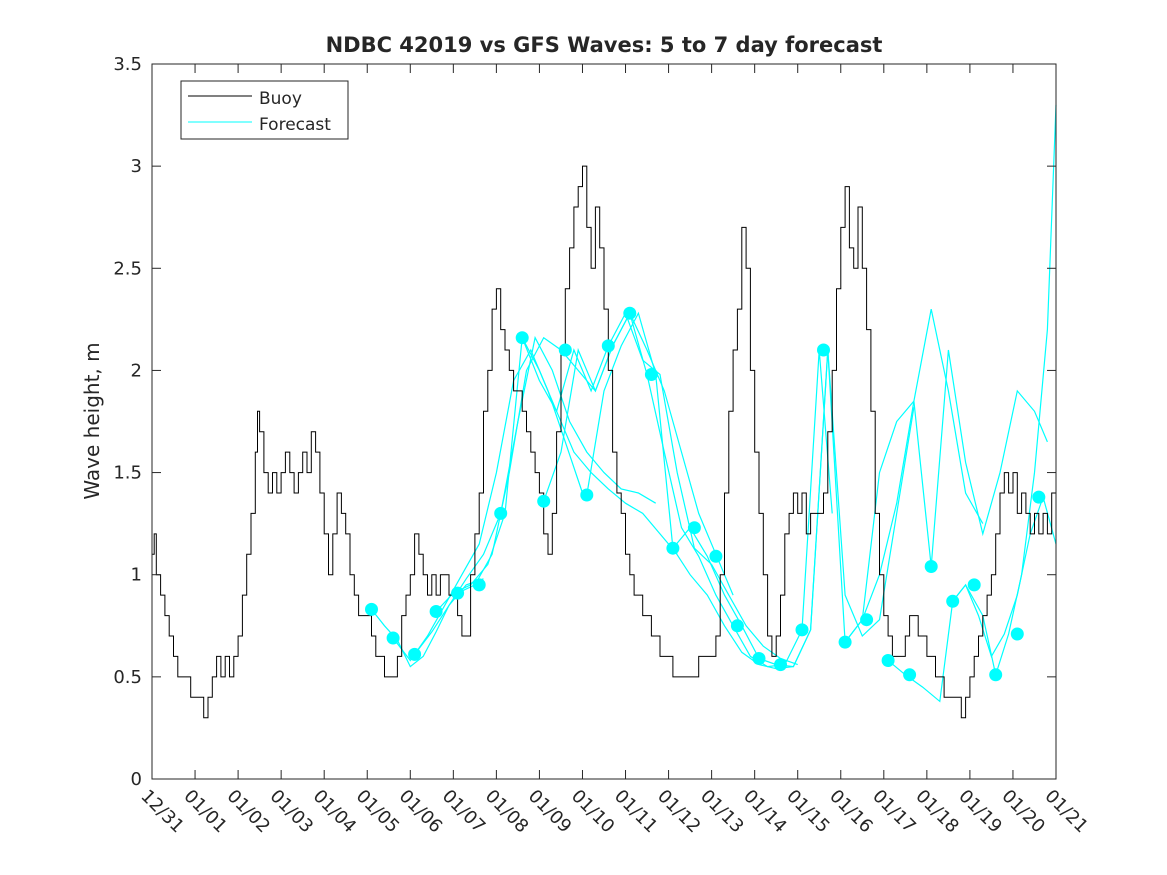 The width and height of the screenshot is (1167, 875). I want to click on y-tick-label-0: 0, so click(136, 779).